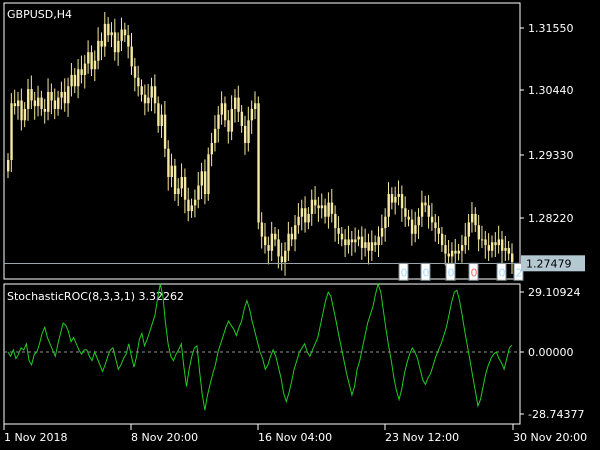  I want to click on trade-marker-label: 0, so click(502, 272).